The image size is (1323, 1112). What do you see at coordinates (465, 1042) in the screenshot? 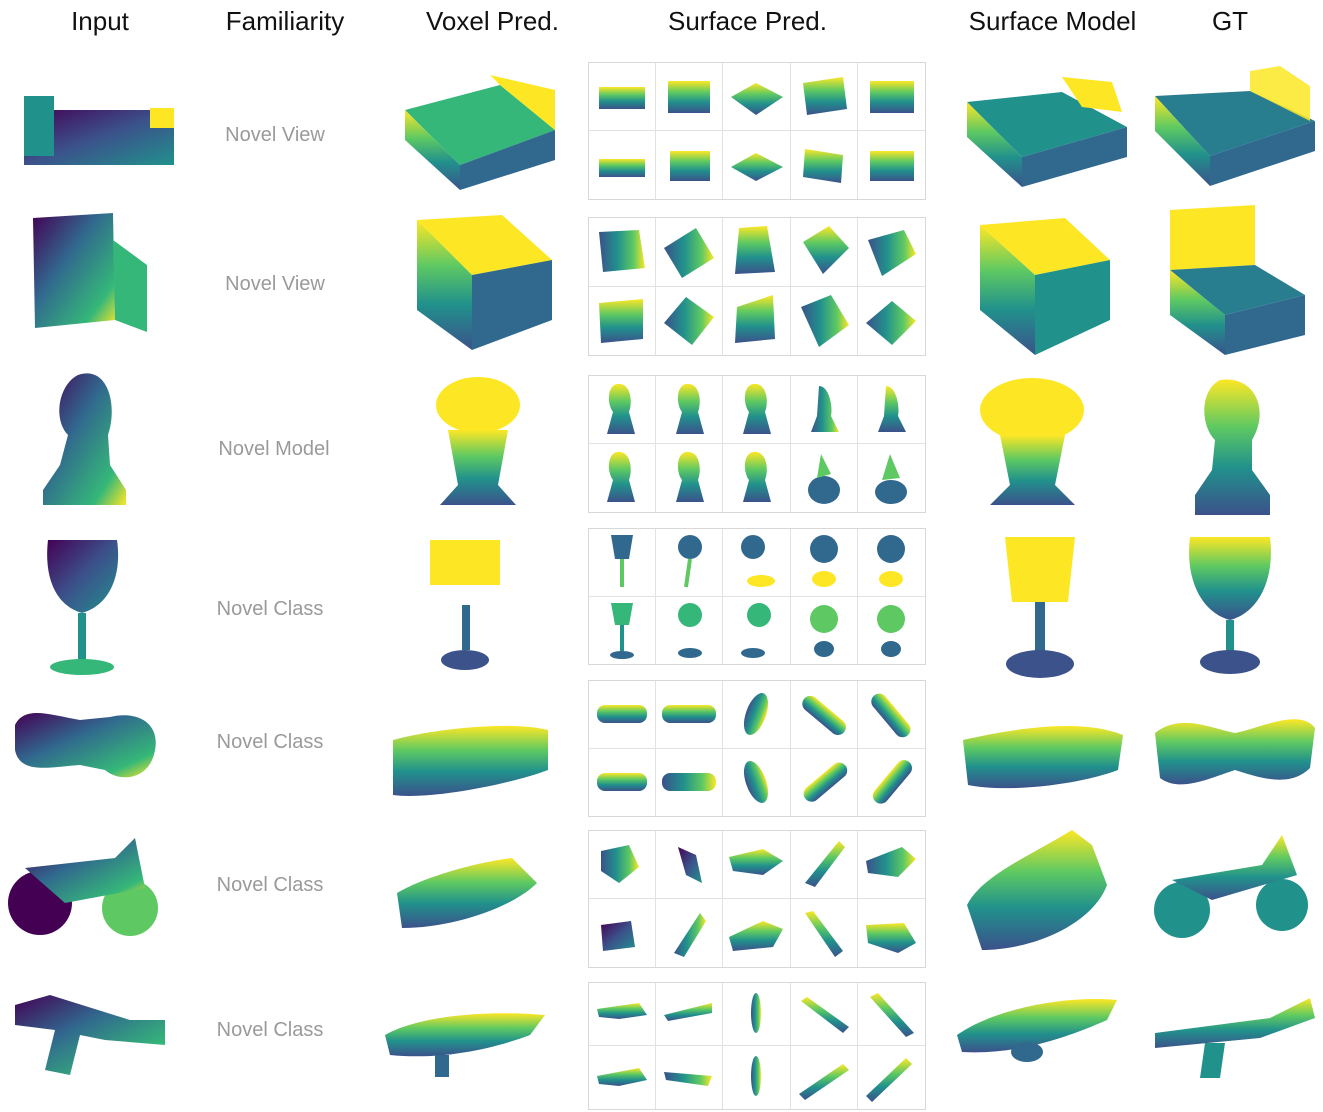
I see `voxel-pred-rifle` at bounding box center [465, 1042].